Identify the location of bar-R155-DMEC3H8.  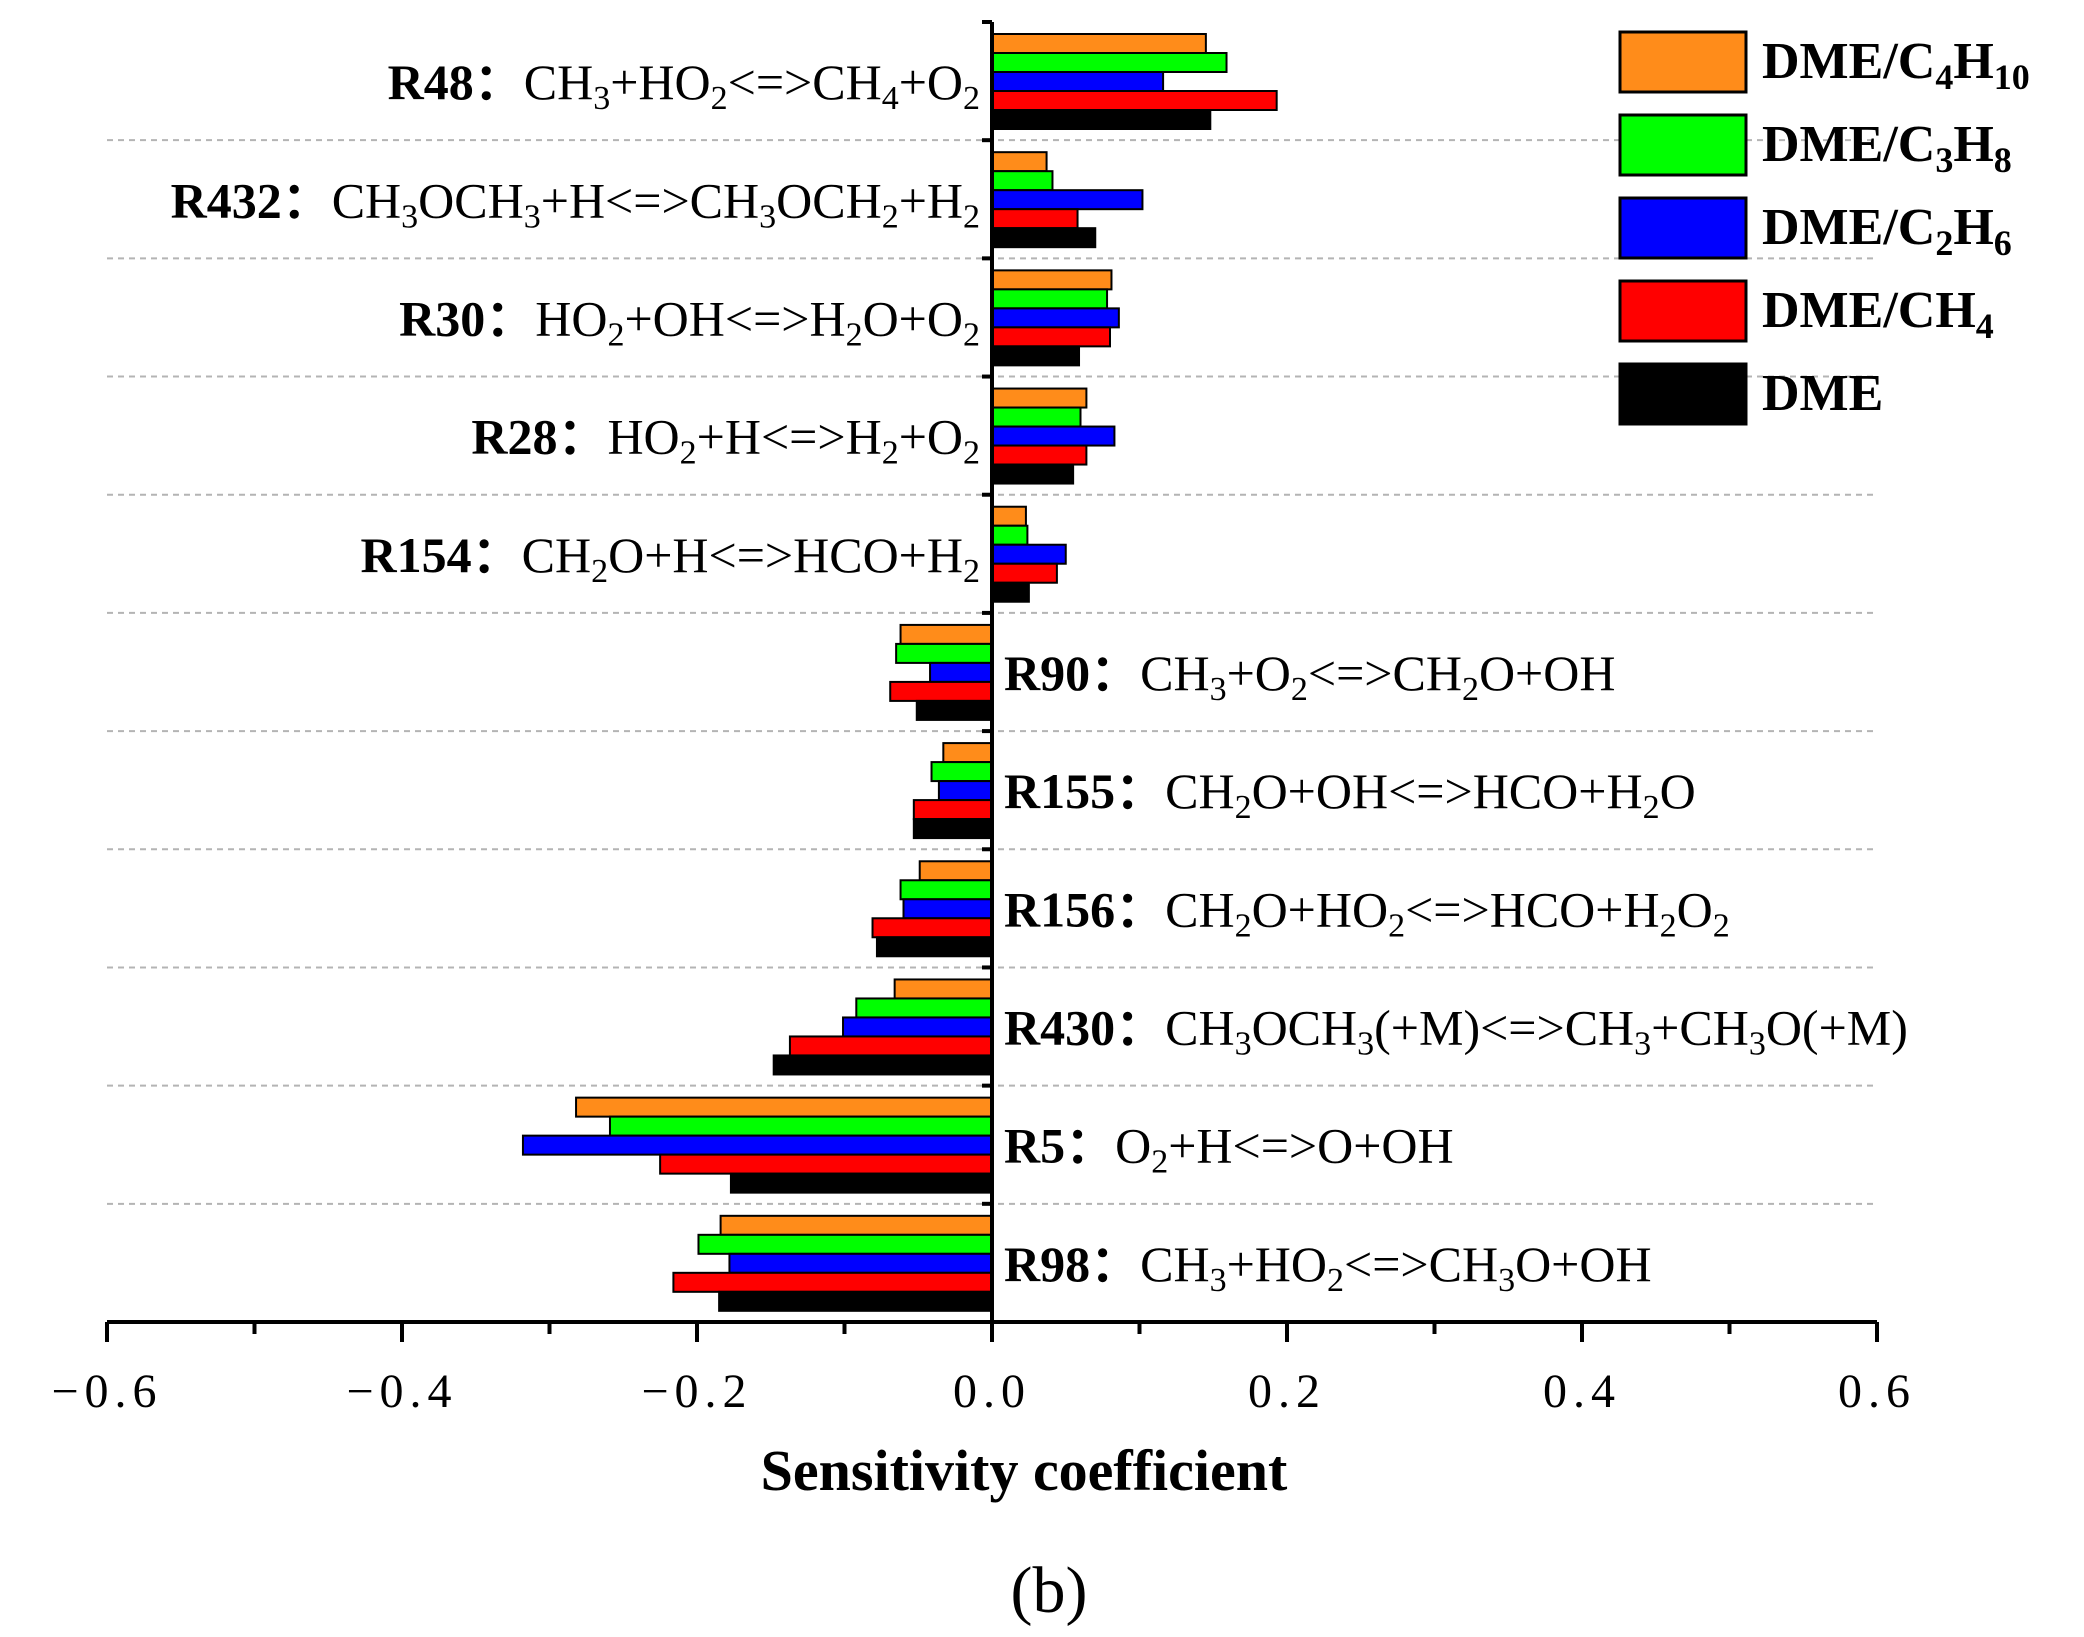
(962, 772).